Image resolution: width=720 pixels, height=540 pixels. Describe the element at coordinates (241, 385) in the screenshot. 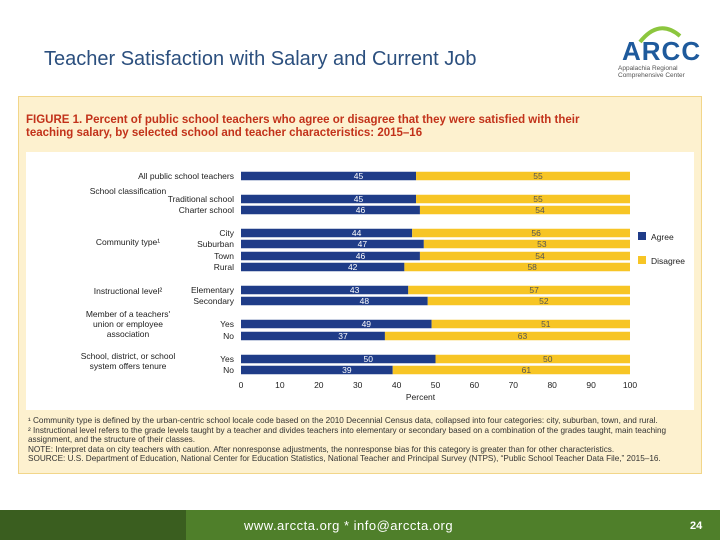

I see `x-tick-label: 0` at that location.